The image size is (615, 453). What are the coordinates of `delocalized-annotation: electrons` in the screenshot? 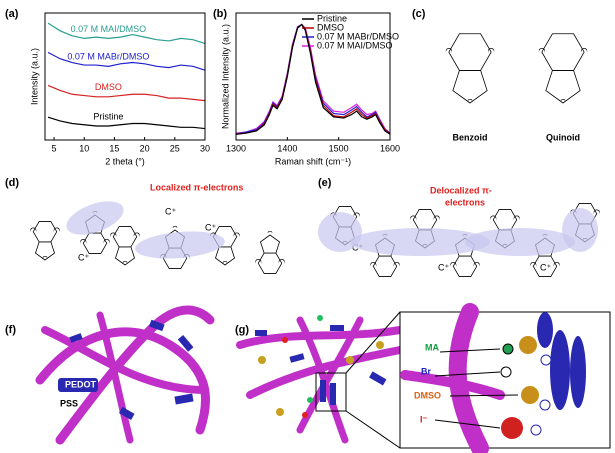 It's located at (465, 202).